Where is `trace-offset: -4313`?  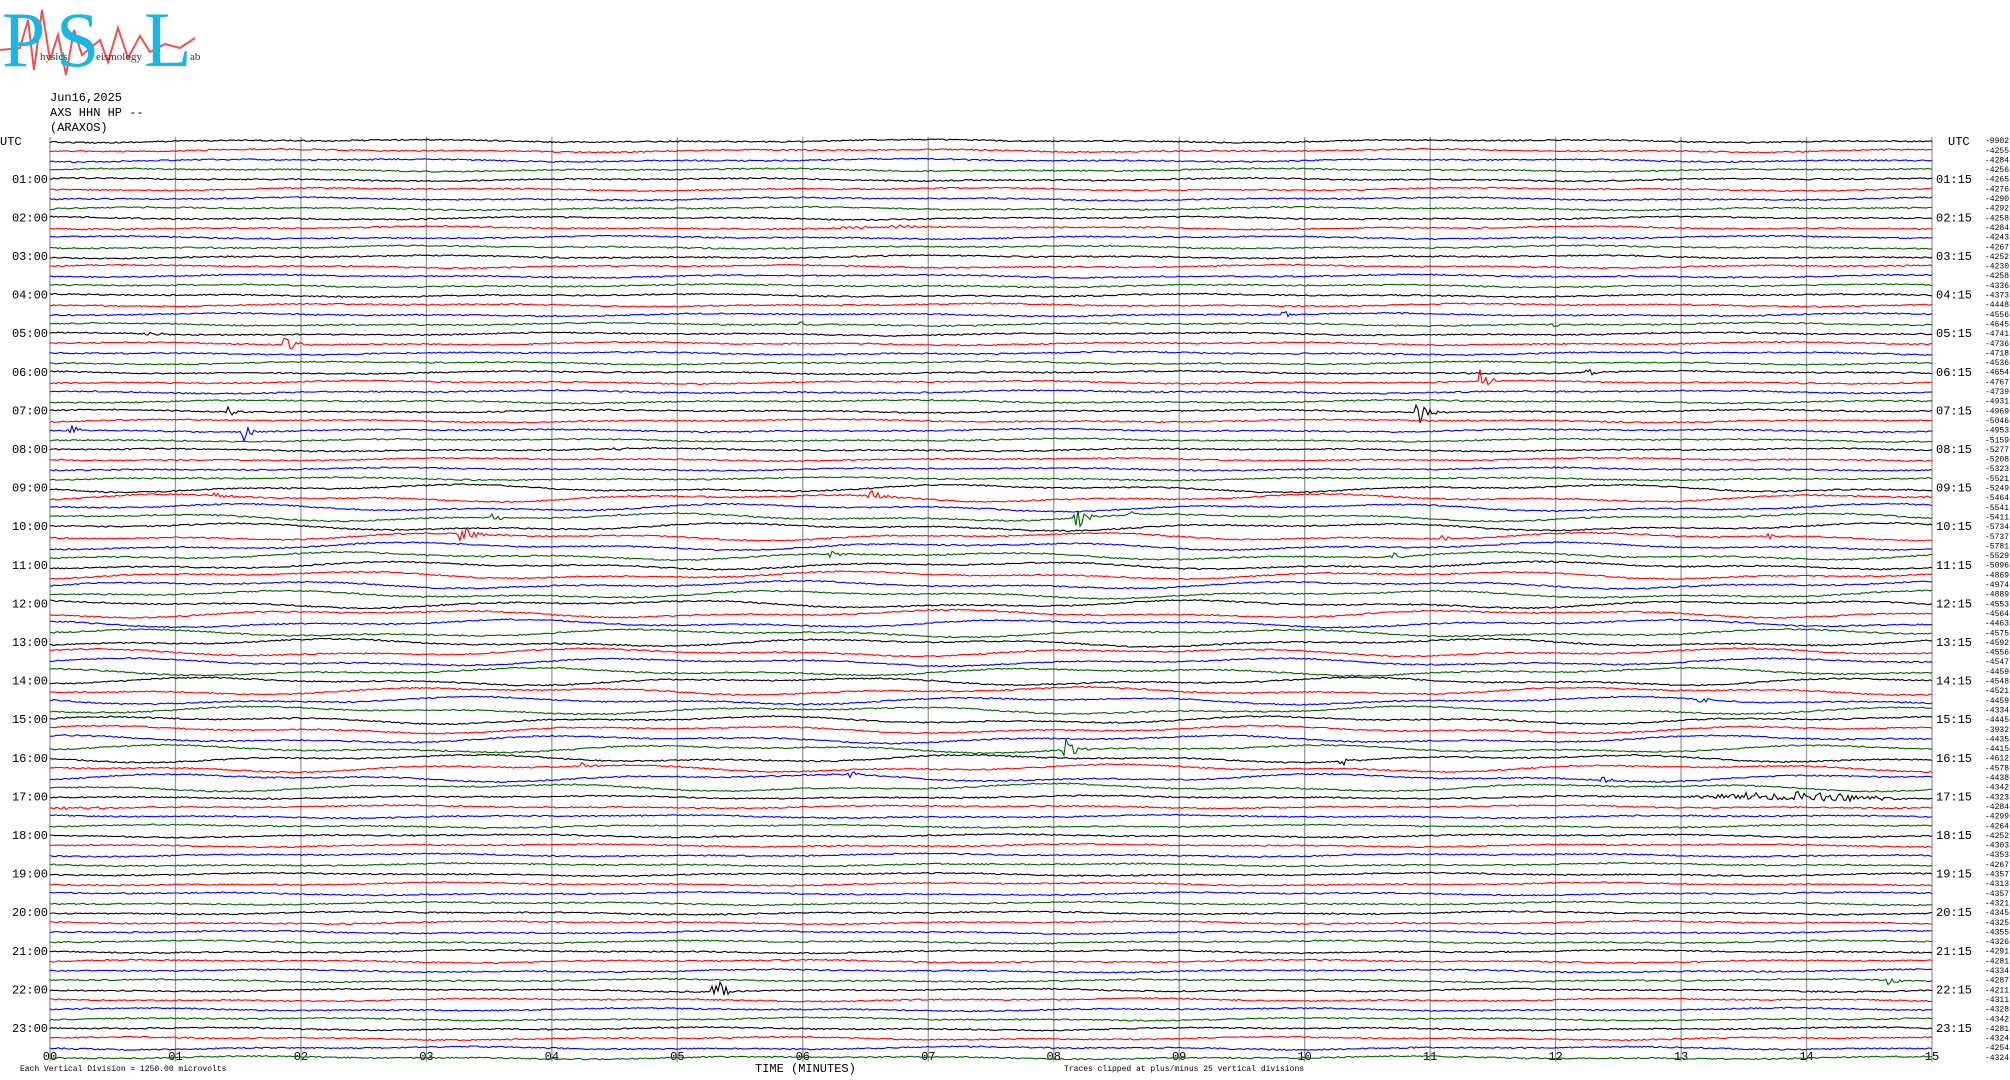 trace-offset: -4313 is located at coordinates (1997, 884).